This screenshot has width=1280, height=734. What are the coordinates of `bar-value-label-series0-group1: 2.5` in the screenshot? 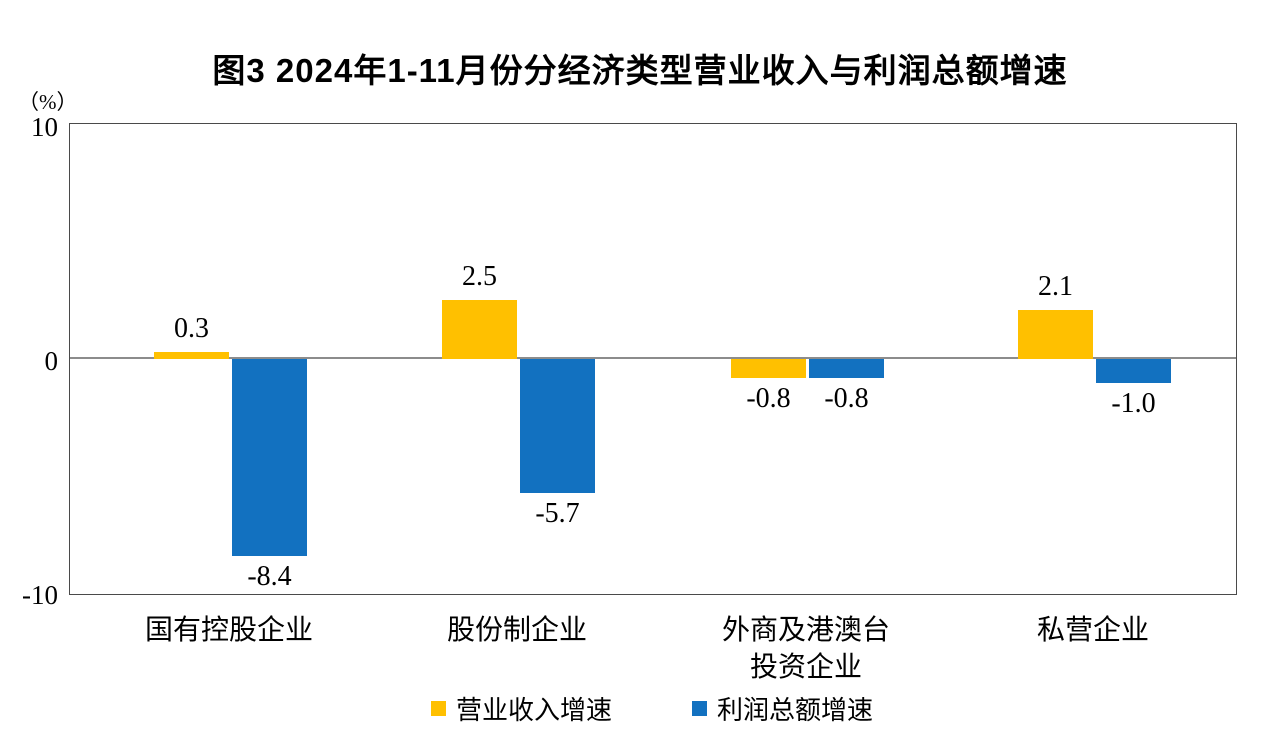 It's located at (479, 276).